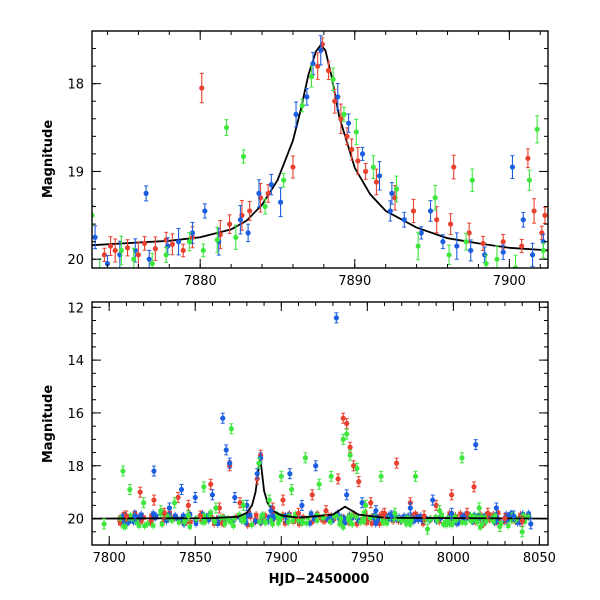 The image size is (600, 600). I want to click on top-y-tick-label: 19, so click(75, 172).